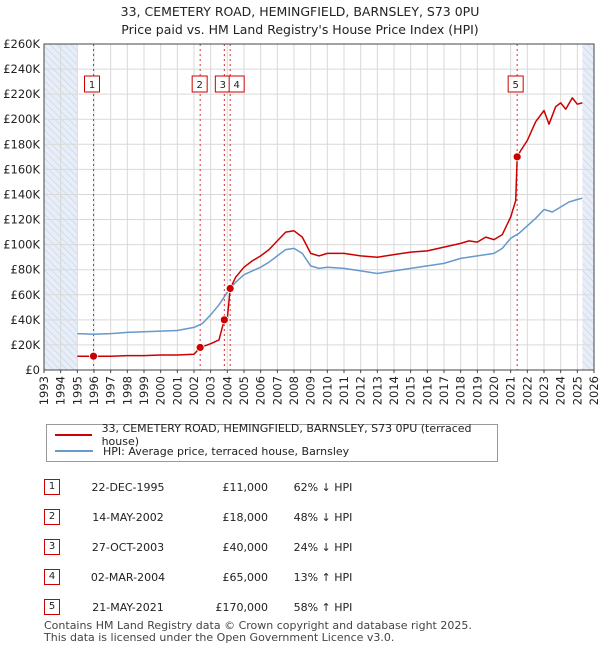 This screenshot has height=650, width=600. Describe the element at coordinates (61, 390) in the screenshot. I see `x-tick-label: 1994` at that location.